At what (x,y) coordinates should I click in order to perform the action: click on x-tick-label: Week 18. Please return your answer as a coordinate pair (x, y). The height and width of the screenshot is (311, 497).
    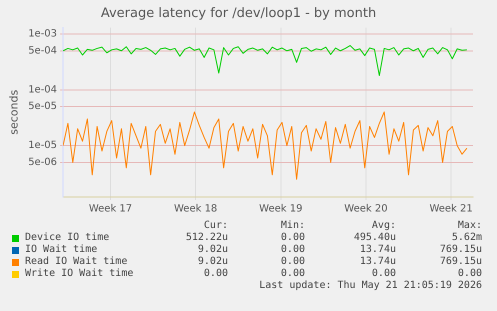
    Looking at the image, I should click on (196, 209).